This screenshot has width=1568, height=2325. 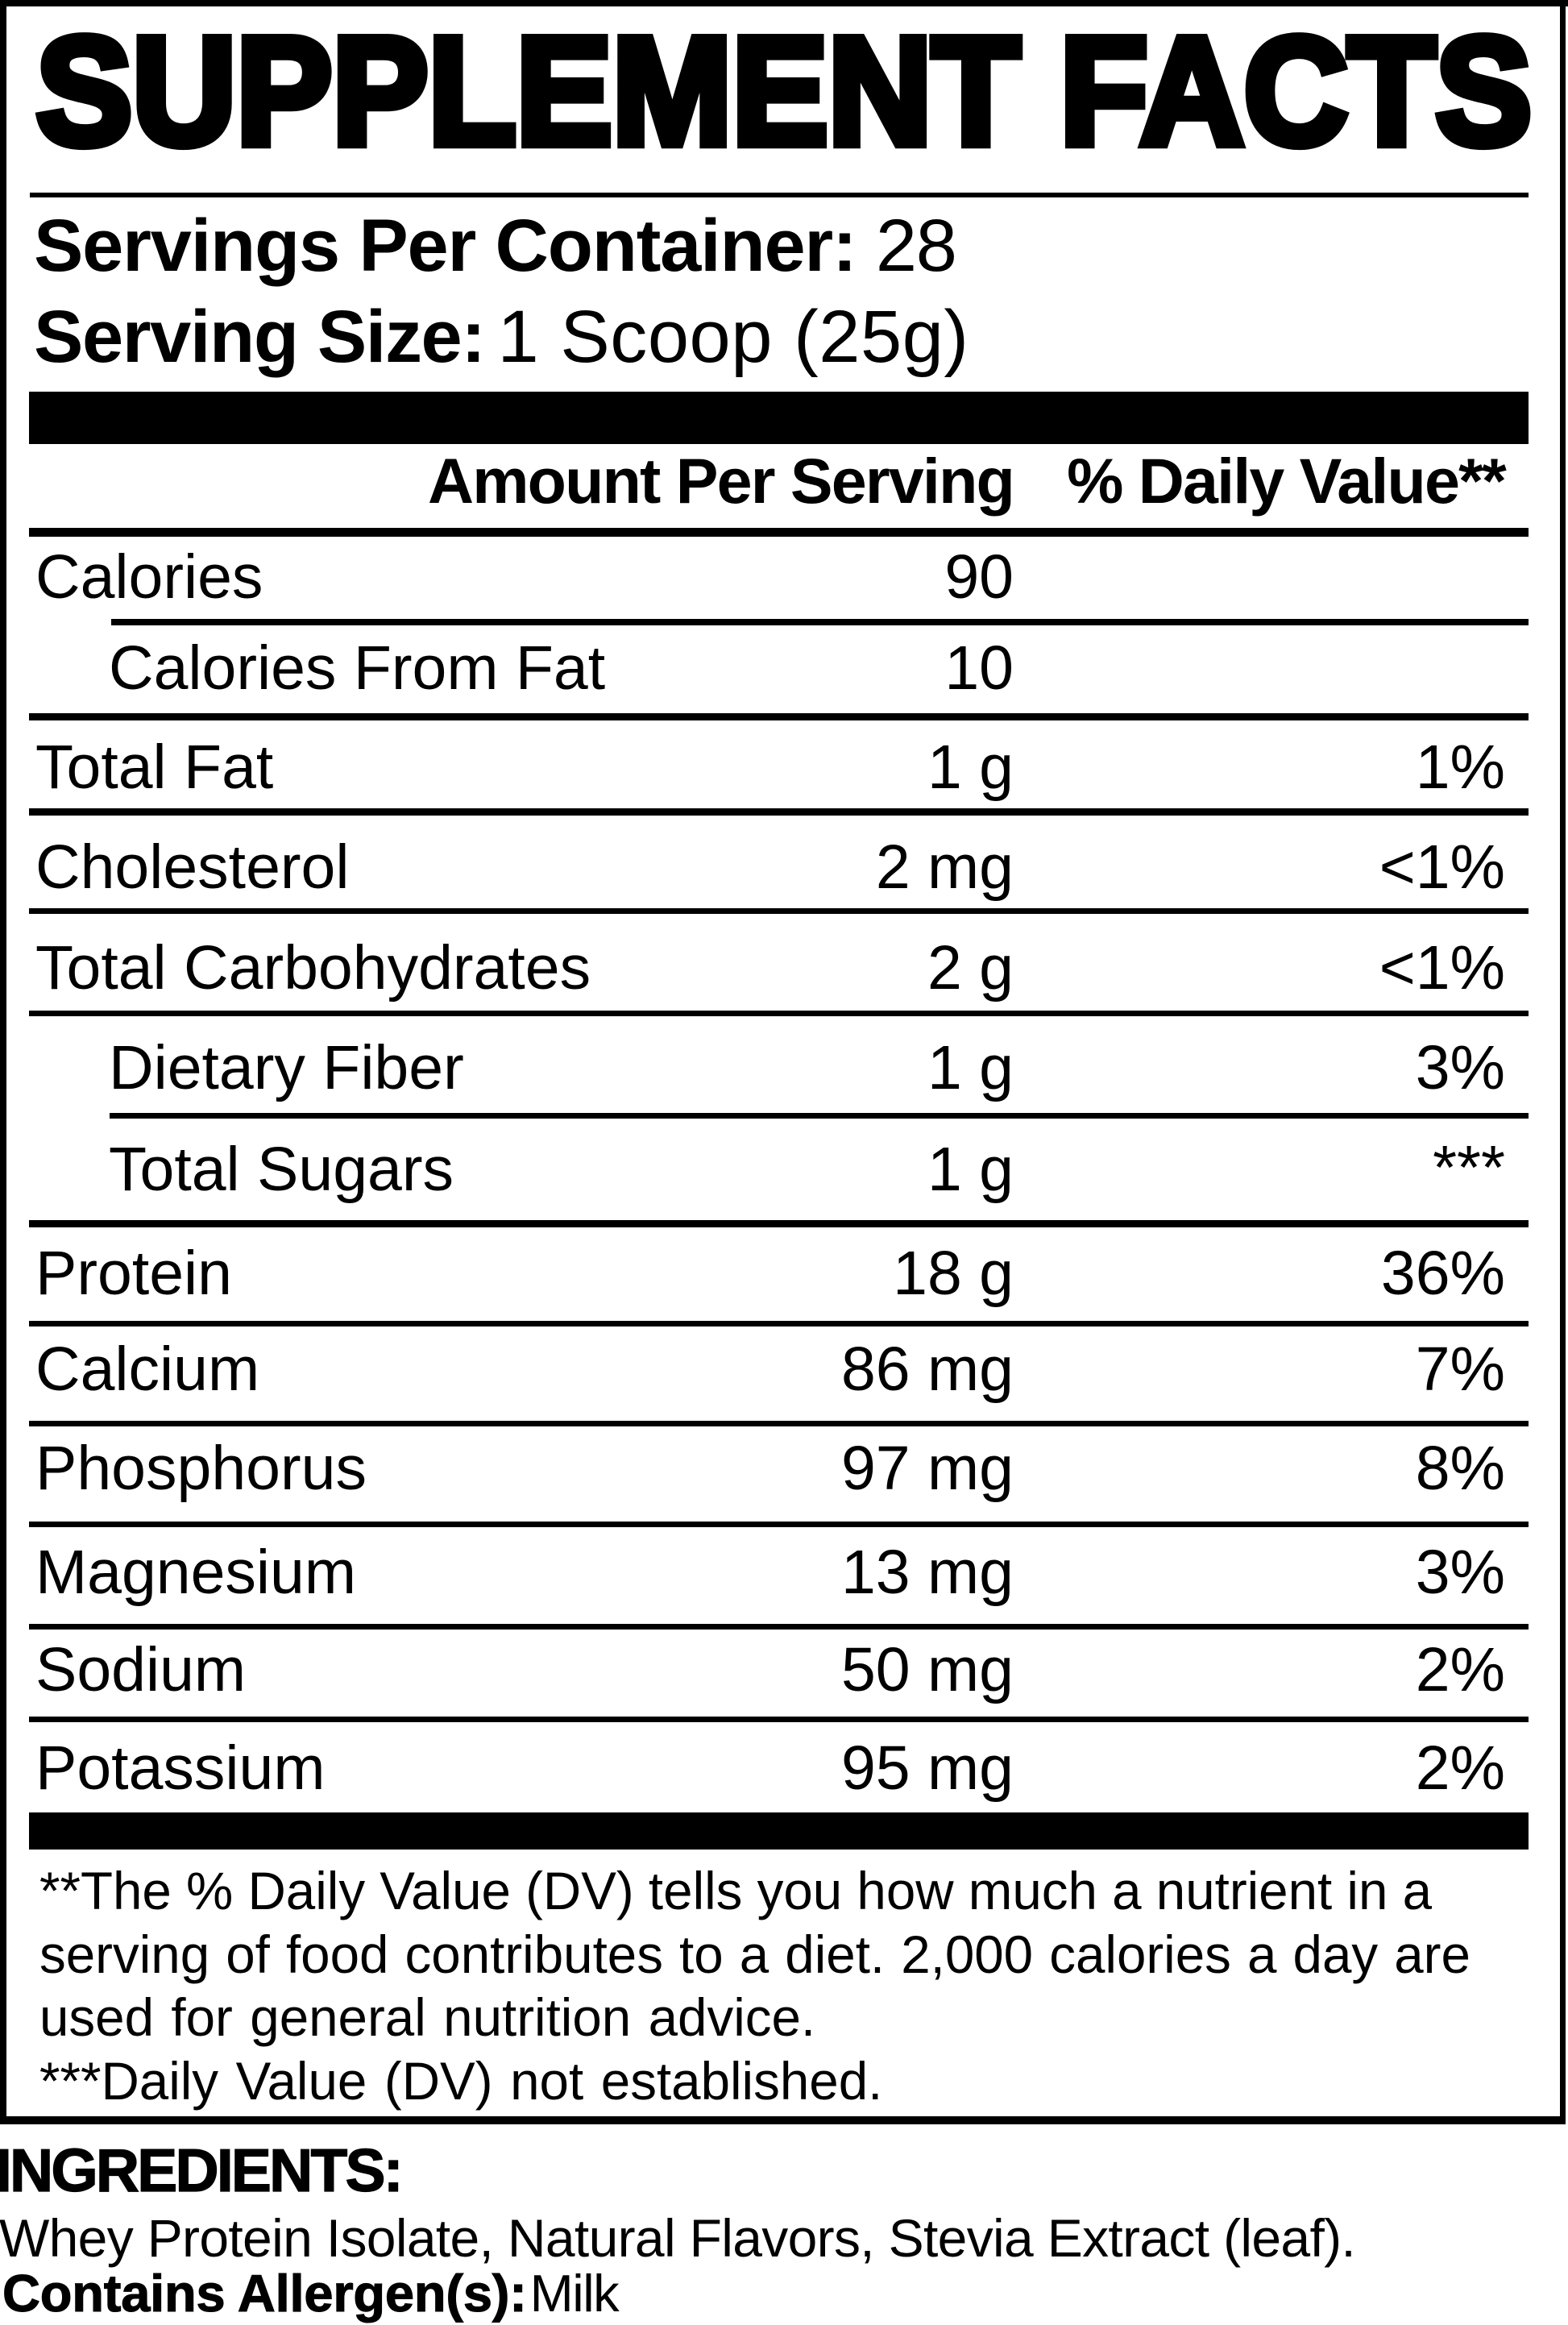 What do you see at coordinates (784, 91) in the screenshot?
I see `svg-text: SUPPLEMENT FACTS` at bounding box center [784, 91].